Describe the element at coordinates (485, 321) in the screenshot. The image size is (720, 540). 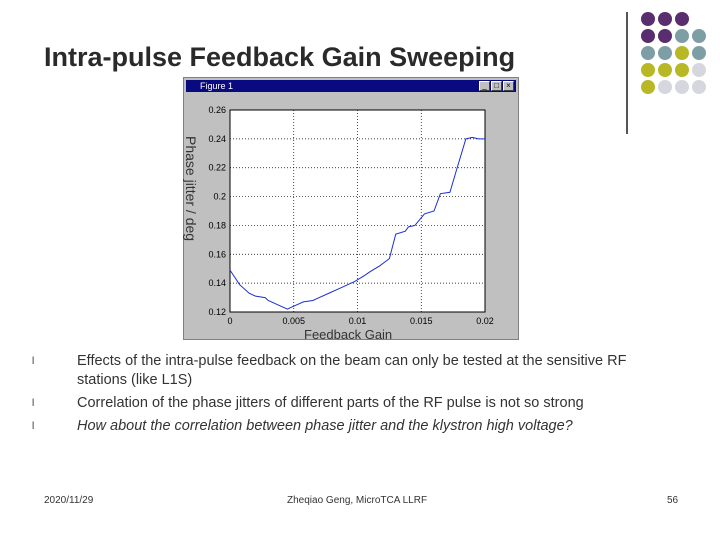
I see `x-tick-label: 0.02` at that location.